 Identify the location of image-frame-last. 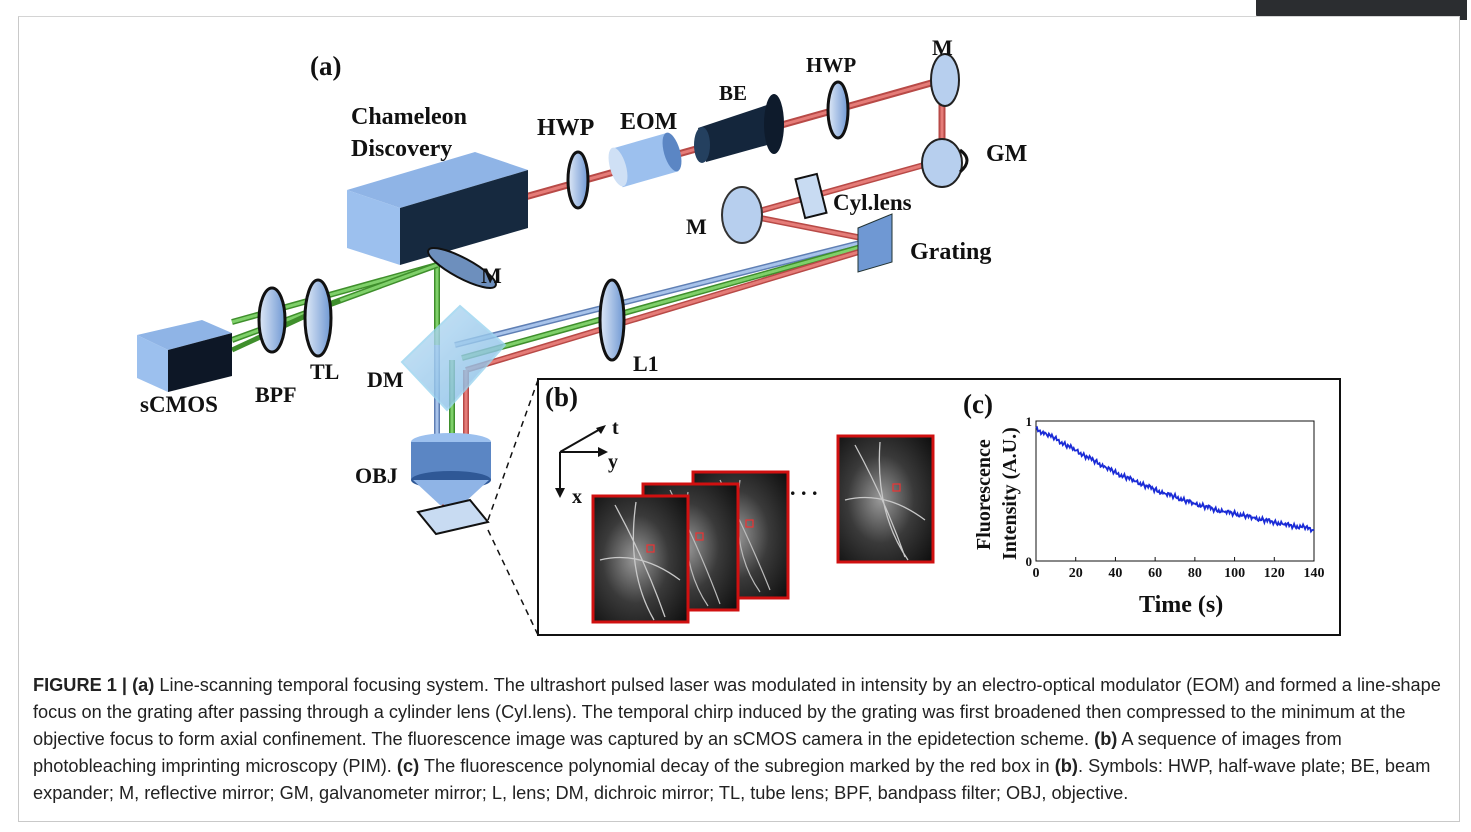
(885, 499).